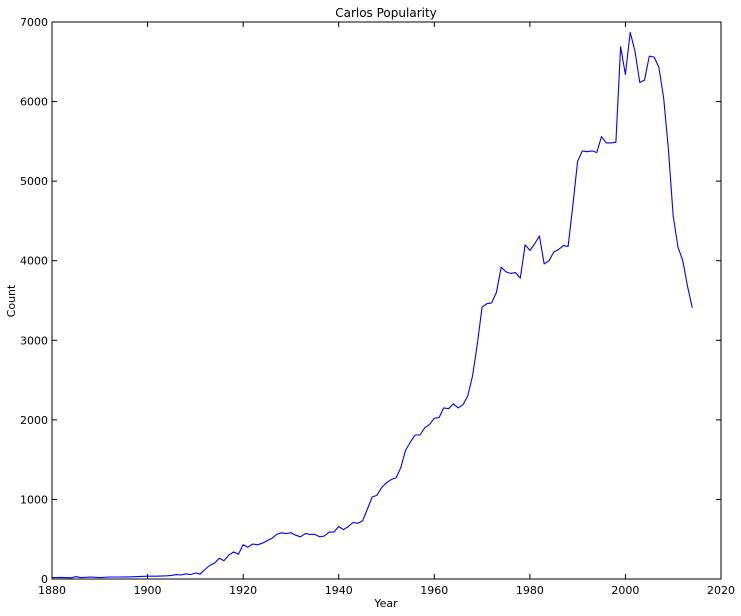 This screenshot has height=616, width=741. I want to click on x-tick-label: 1980, so click(530, 590).